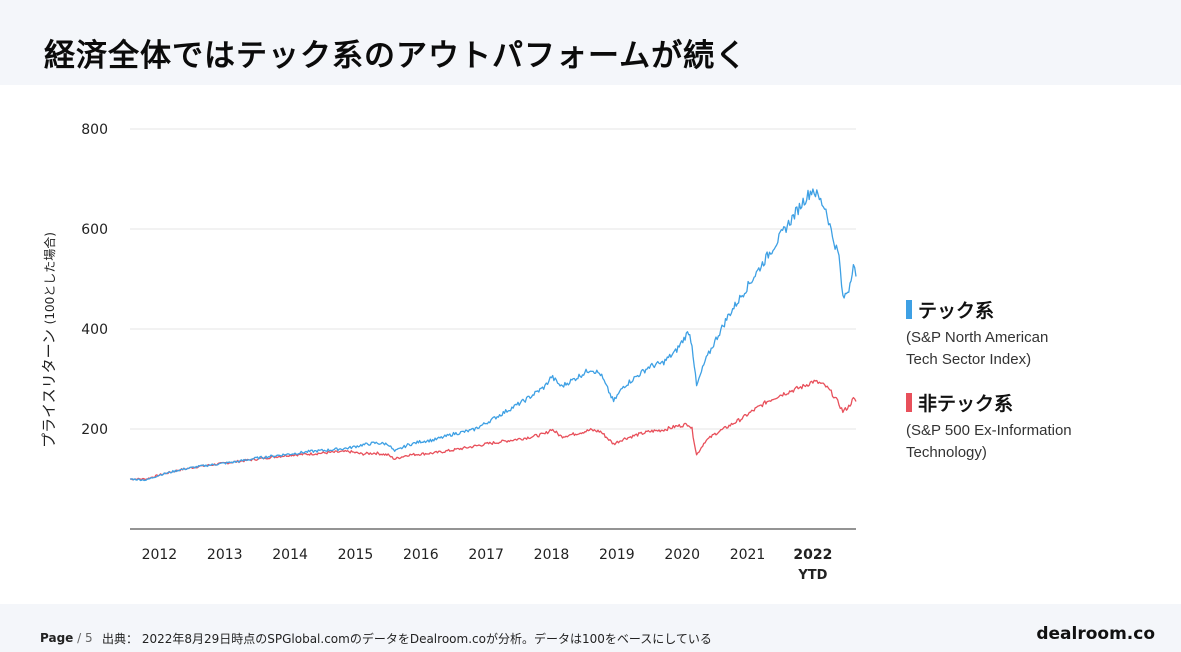 The width and height of the screenshot is (1181, 652). I want to click on page-number: 5, so click(89, 638).